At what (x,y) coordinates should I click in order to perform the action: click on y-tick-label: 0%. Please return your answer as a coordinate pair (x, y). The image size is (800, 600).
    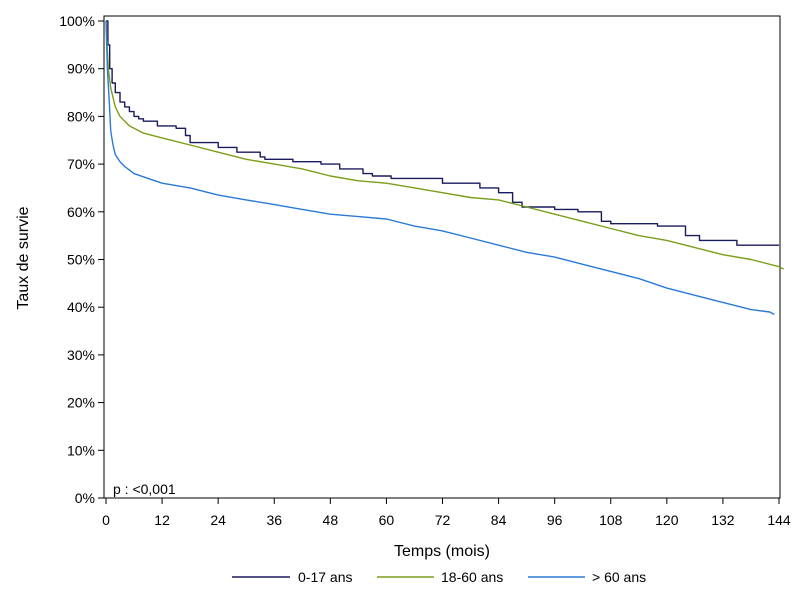
    Looking at the image, I should click on (85, 498).